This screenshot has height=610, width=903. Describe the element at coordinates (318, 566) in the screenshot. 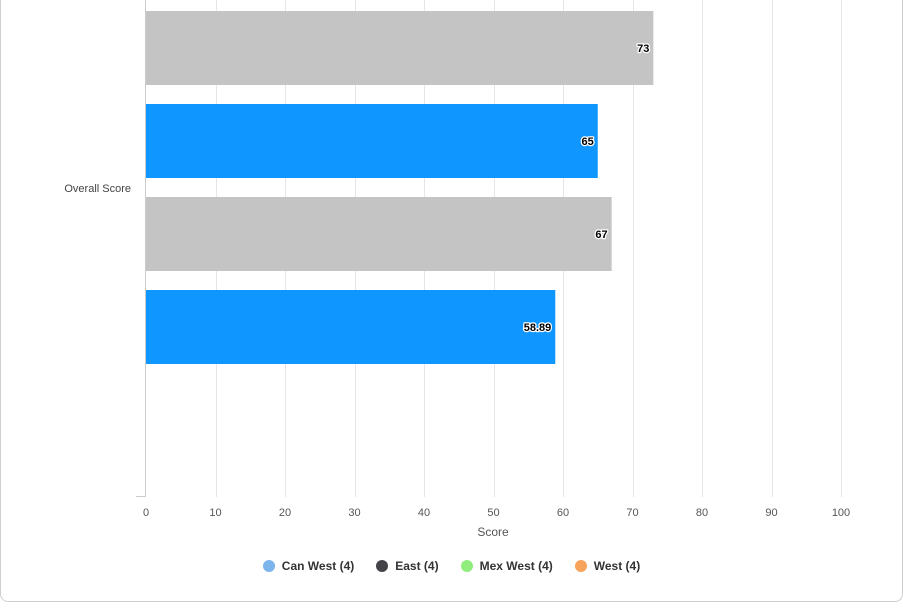

I see `legend-label: Can West (4)` at that location.